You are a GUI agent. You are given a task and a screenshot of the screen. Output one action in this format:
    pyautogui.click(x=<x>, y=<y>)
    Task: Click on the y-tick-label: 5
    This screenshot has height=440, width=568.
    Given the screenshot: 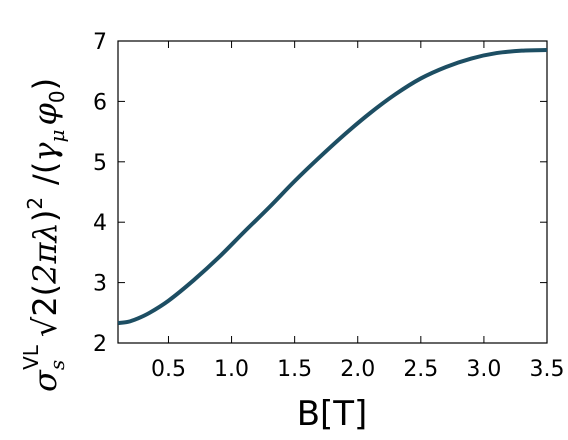 What is the action you would take?
    pyautogui.click(x=100, y=163)
    